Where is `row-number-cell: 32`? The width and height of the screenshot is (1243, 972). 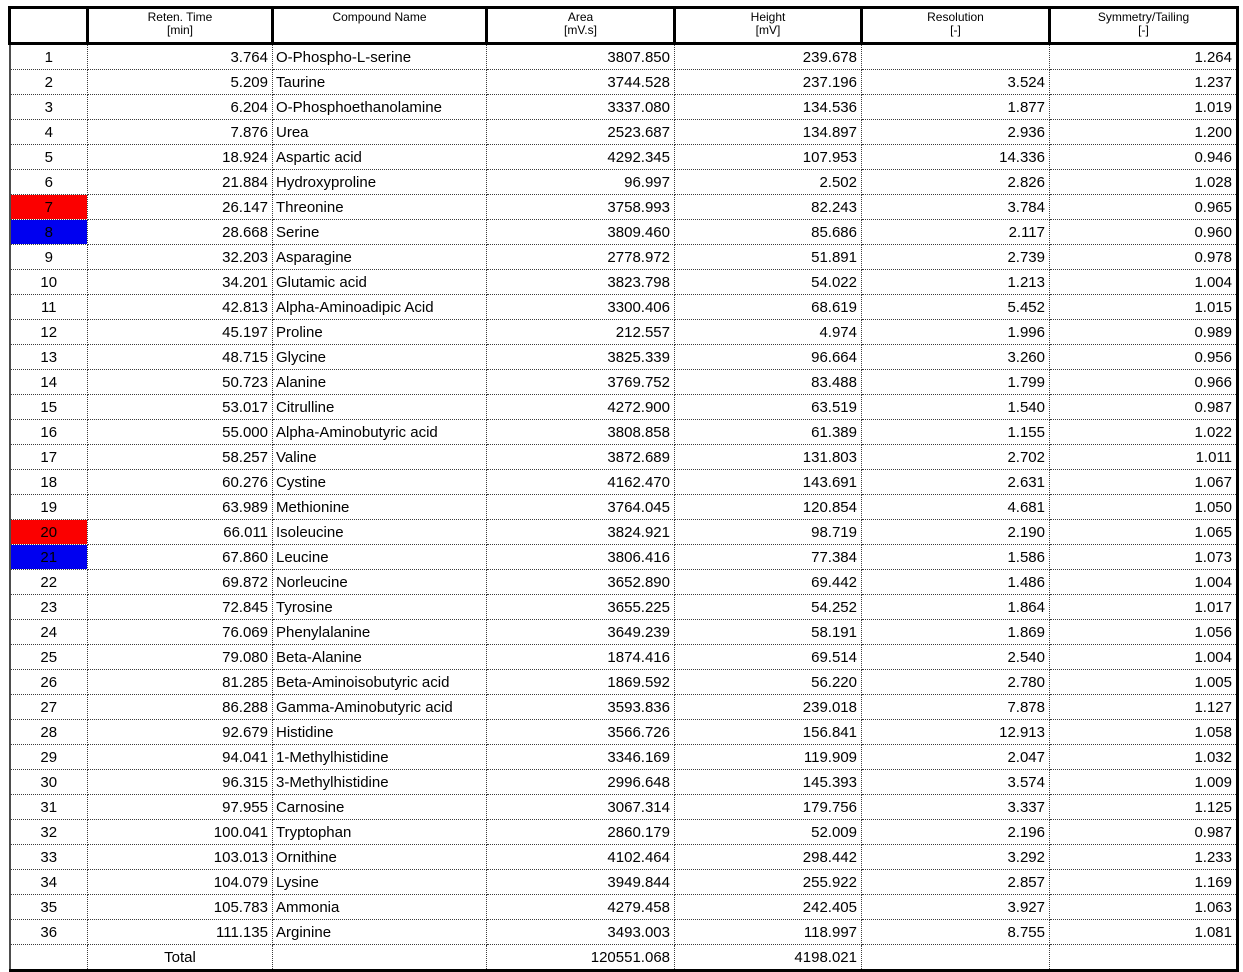 row-number-cell: 32 is located at coordinates (48, 832).